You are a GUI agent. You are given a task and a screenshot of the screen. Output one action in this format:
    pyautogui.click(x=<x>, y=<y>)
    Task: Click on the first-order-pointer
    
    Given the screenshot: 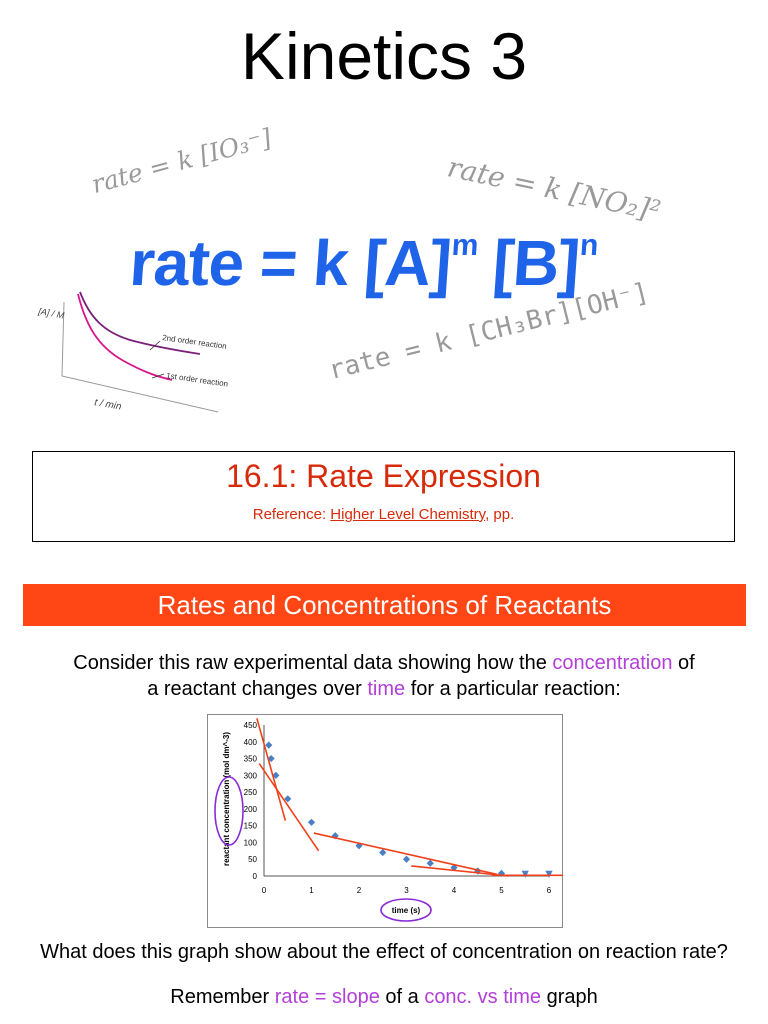 What is the action you would take?
    pyautogui.click(x=158, y=376)
    